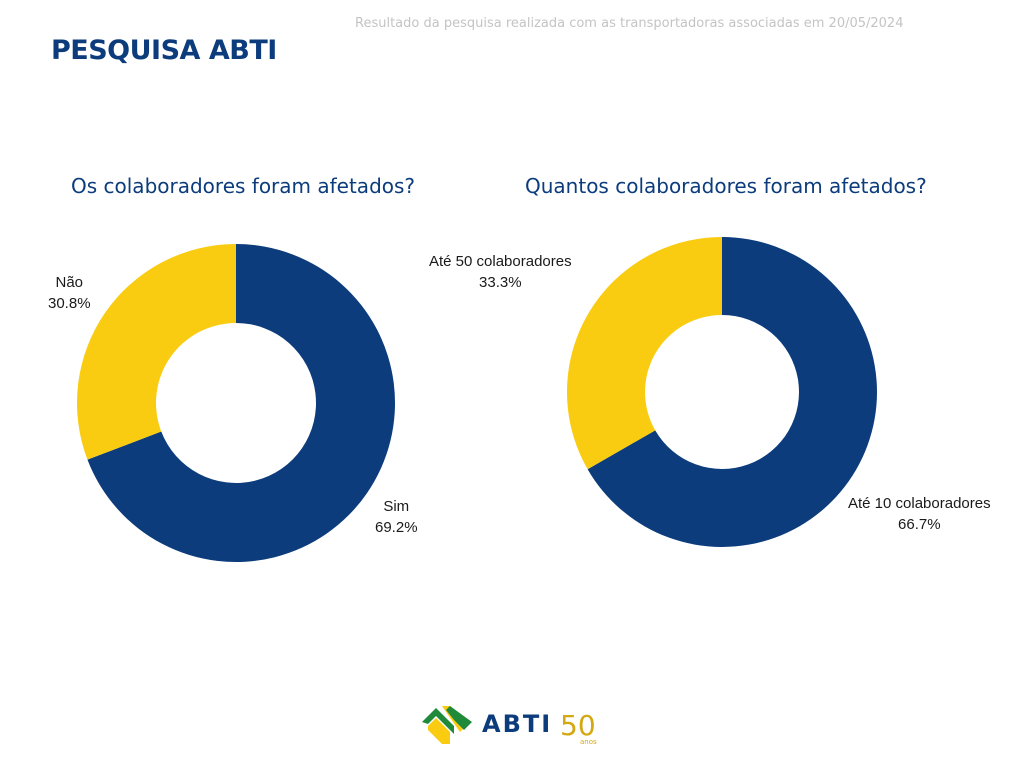 This screenshot has width=1024, height=768. What do you see at coordinates (919, 514) in the screenshot?
I see `chart2-label-ate10: Até 10 colaboradores 66.7%` at bounding box center [919, 514].